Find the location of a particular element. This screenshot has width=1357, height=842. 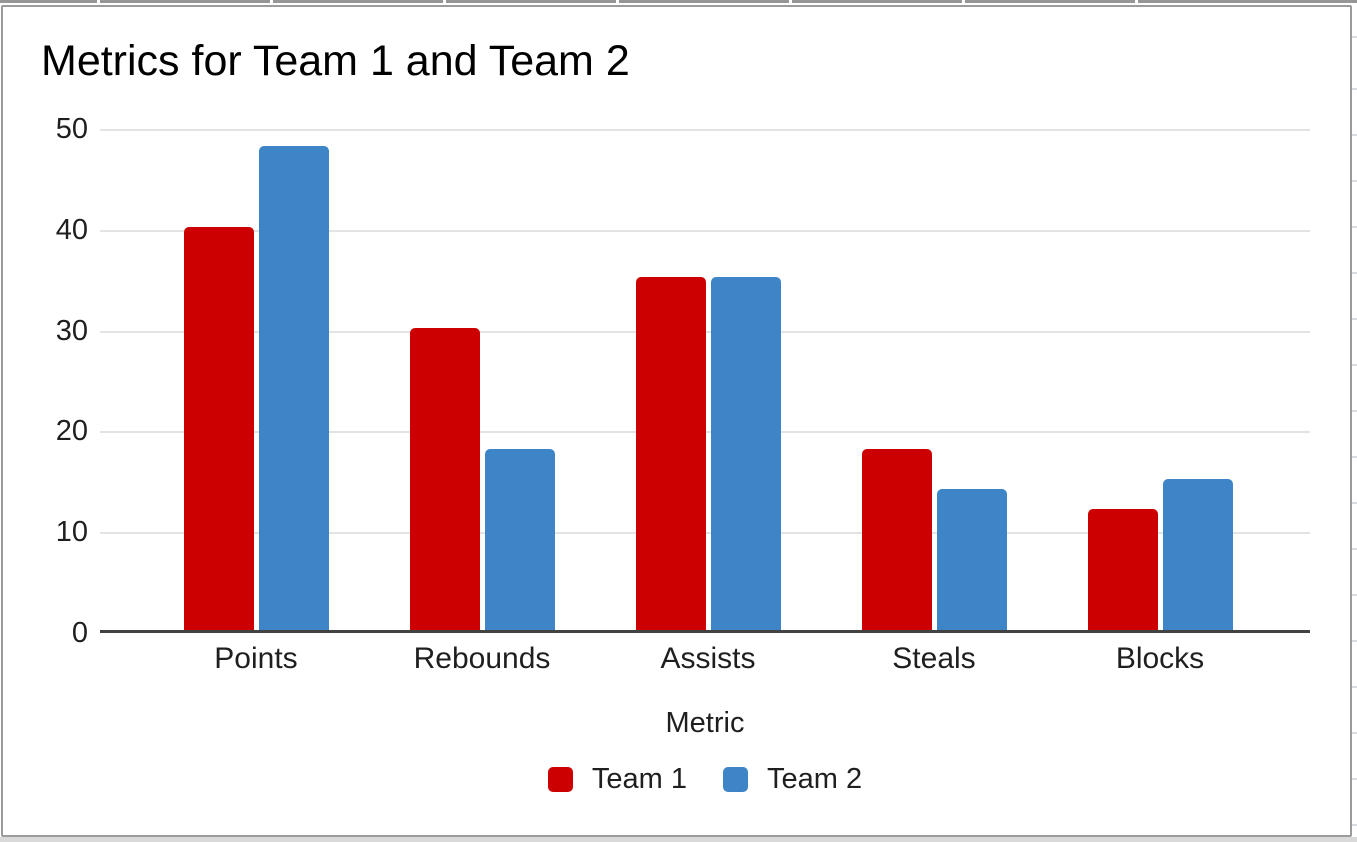

bar-group-rebounds is located at coordinates (482, 379).